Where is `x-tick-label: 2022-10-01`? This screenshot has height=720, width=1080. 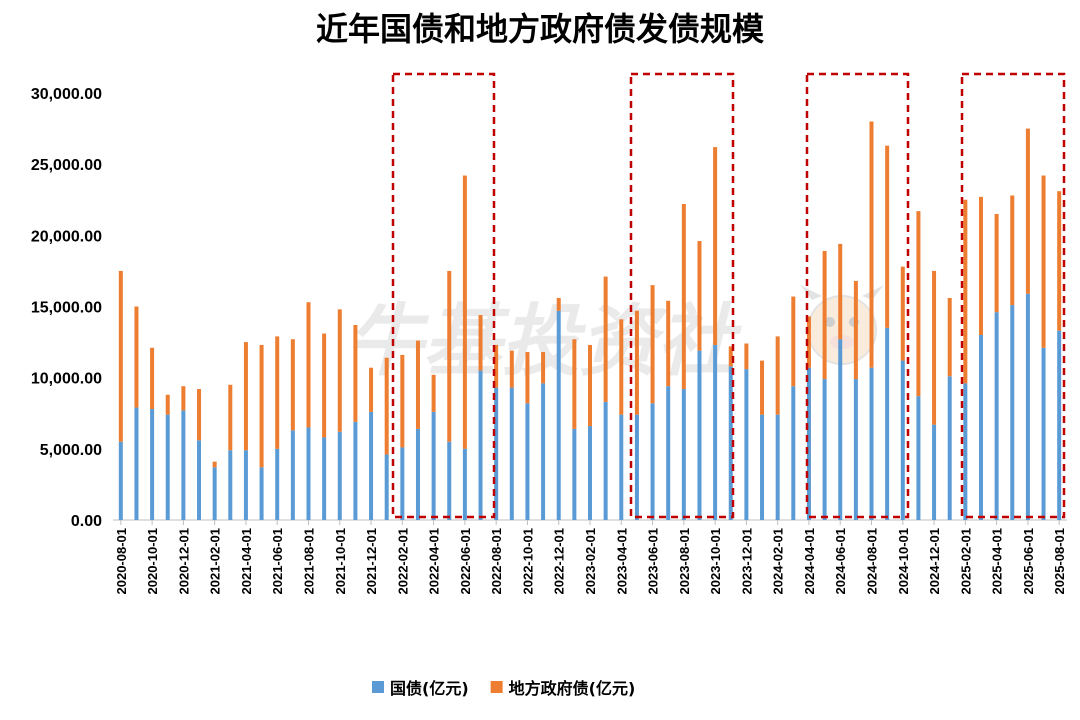 x-tick-label: 2022-10-01 is located at coordinates (527, 561).